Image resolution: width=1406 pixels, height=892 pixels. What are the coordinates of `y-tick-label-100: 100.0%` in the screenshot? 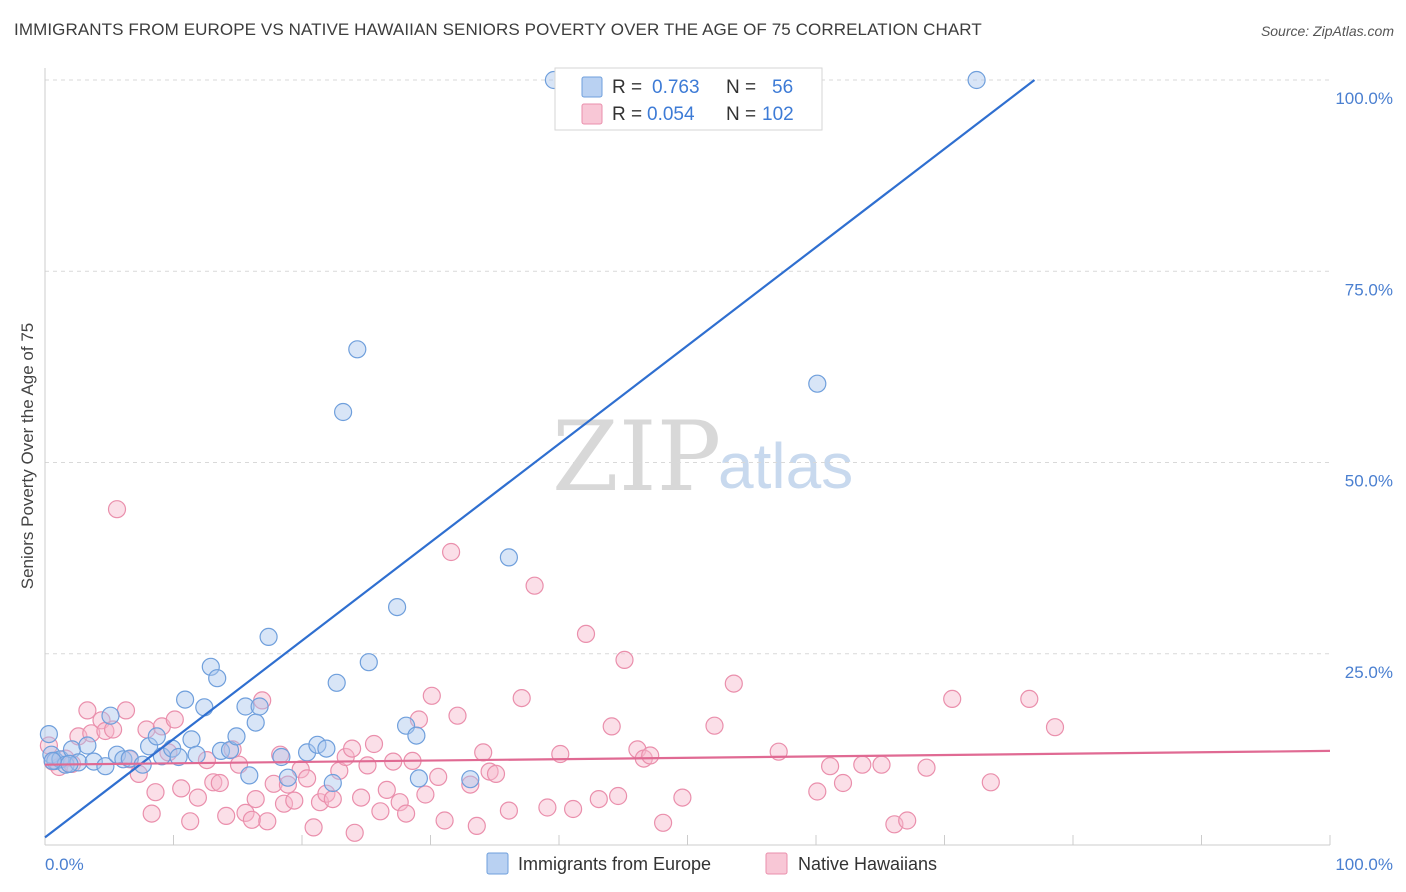 It's located at (1364, 98).